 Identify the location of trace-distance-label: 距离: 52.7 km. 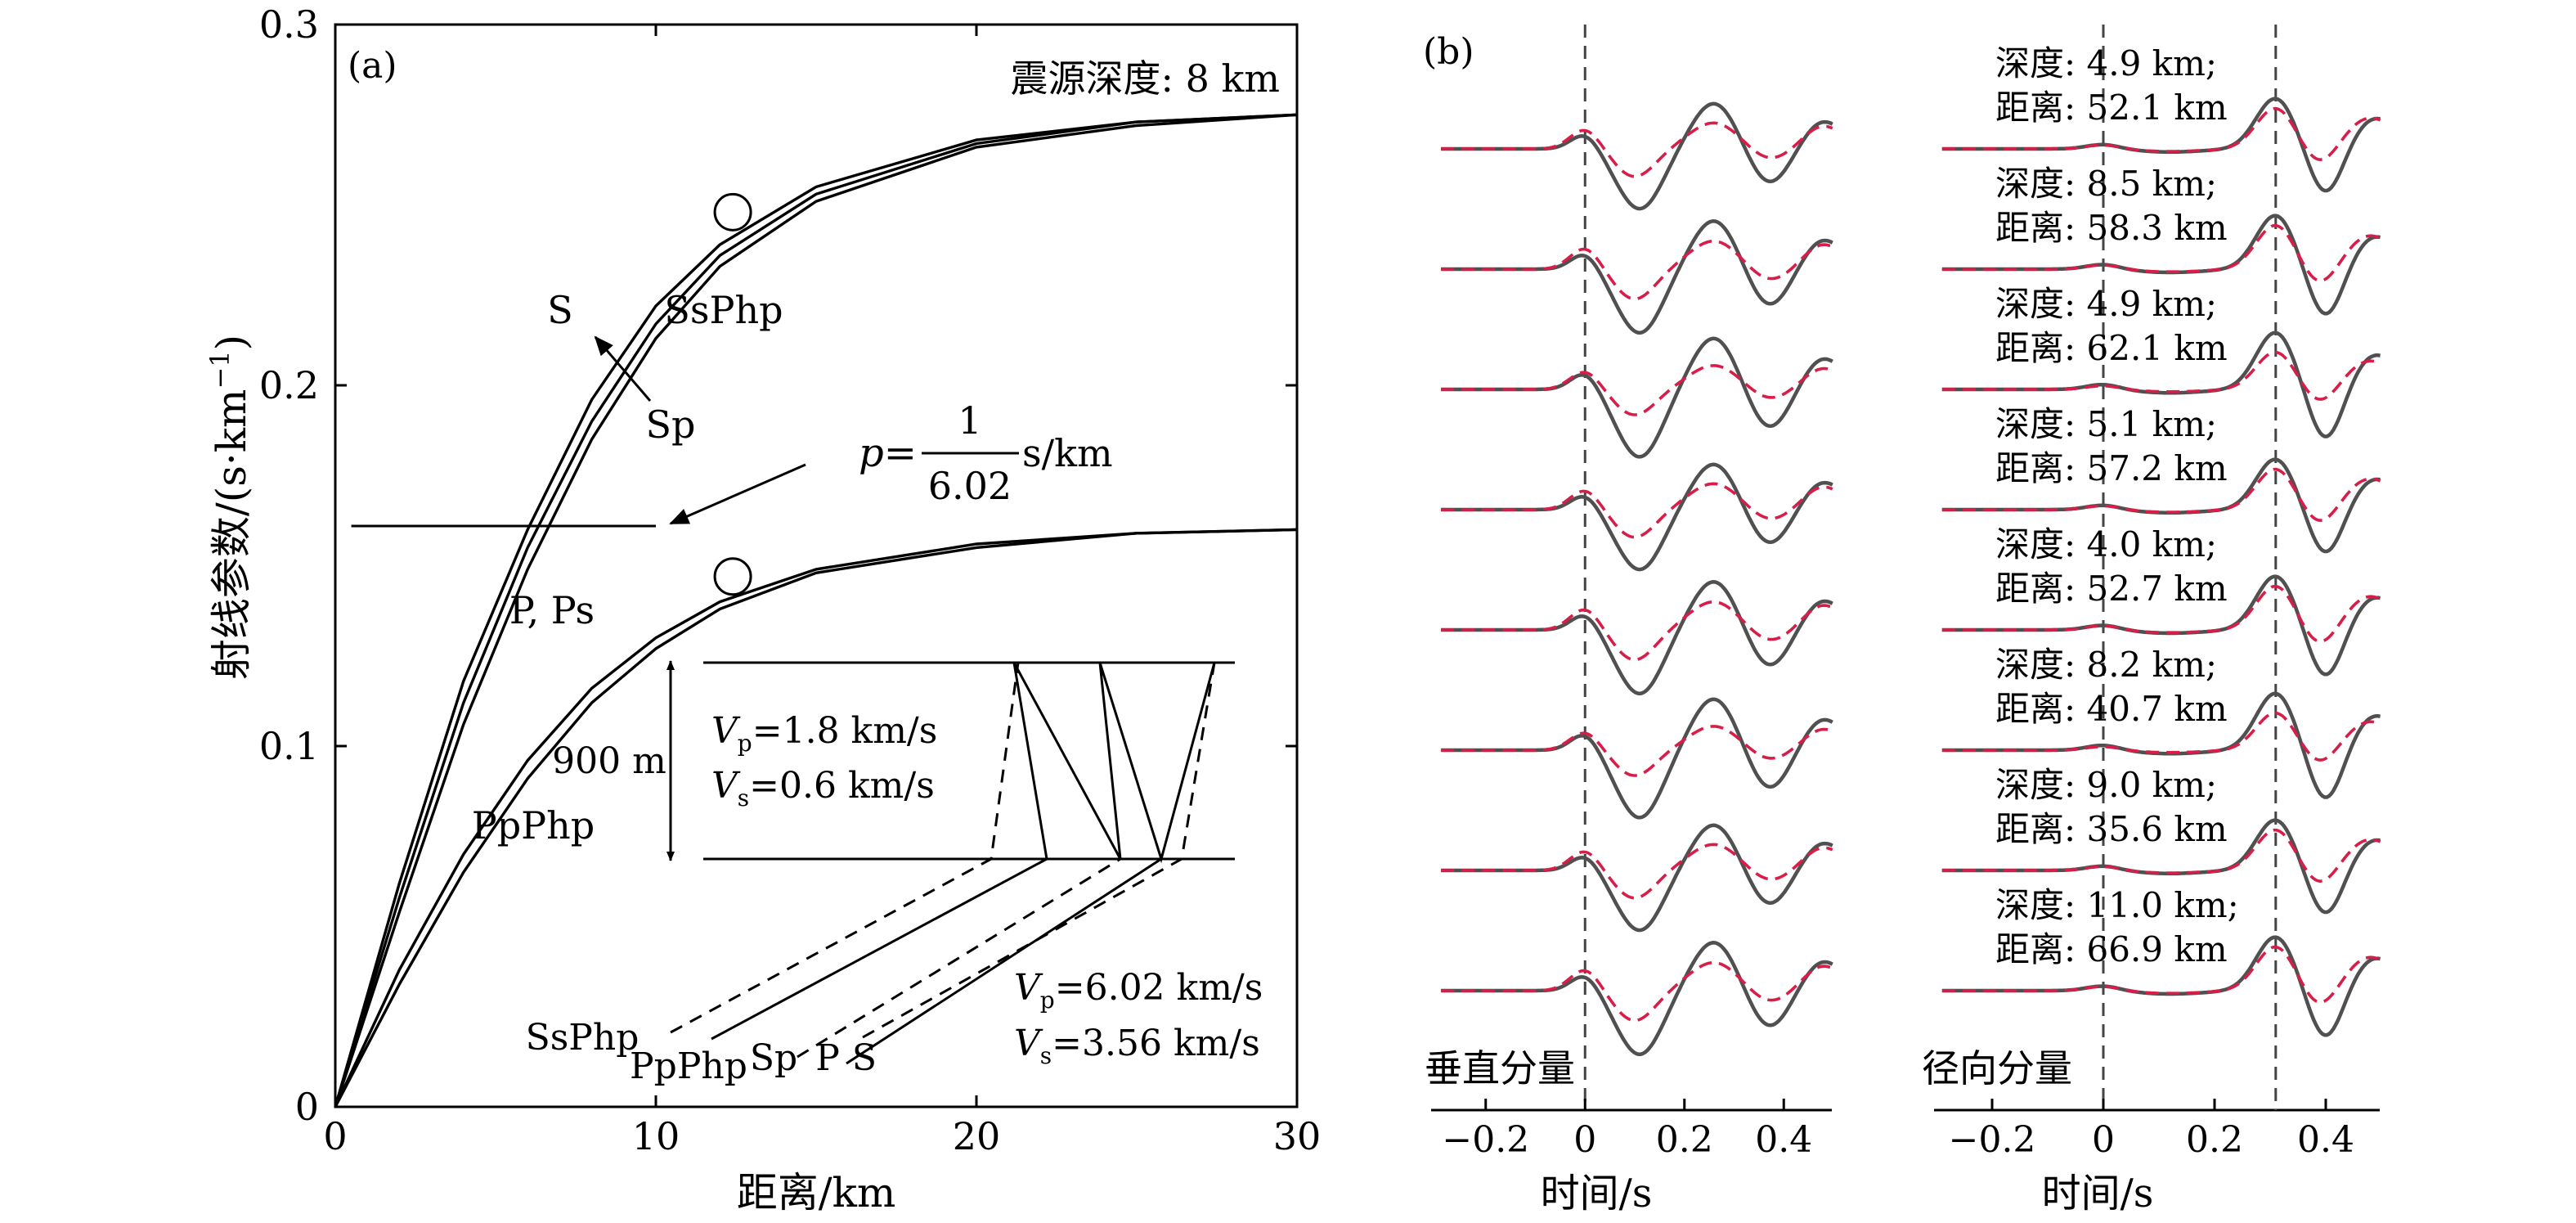
(2111, 589).